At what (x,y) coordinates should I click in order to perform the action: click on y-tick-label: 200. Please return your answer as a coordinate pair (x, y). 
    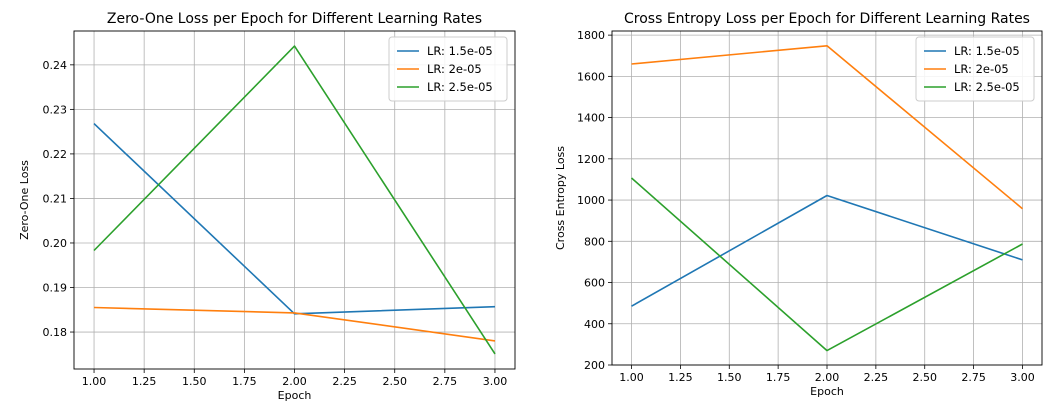
    Looking at the image, I should click on (594, 365).